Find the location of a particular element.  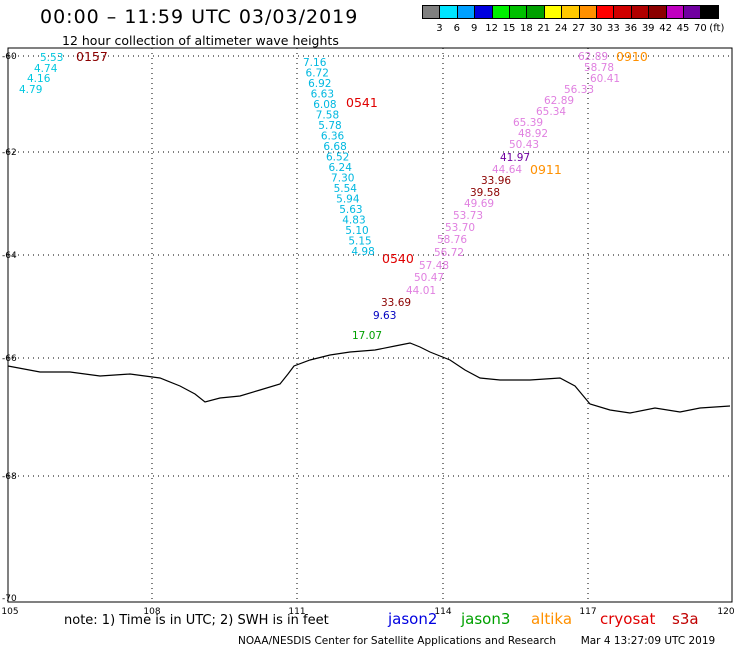

longitude-label: 120 is located at coordinates (725, 612).